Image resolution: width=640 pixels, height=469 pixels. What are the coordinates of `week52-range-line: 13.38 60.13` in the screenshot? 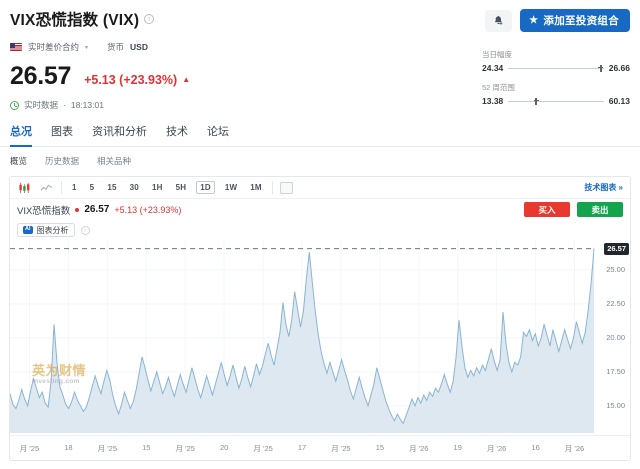 It's located at (556, 101).